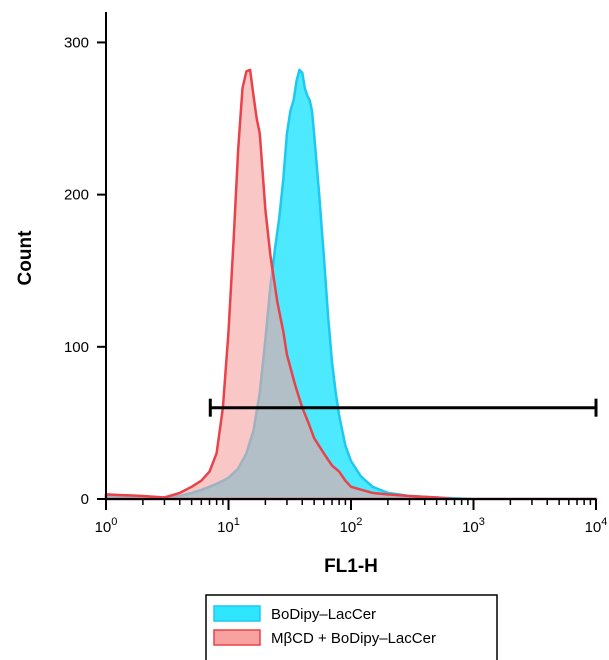 The width and height of the screenshot is (609, 660). Describe the element at coordinates (473, 526) in the screenshot. I see `x-tick-label: 10³` at that location.